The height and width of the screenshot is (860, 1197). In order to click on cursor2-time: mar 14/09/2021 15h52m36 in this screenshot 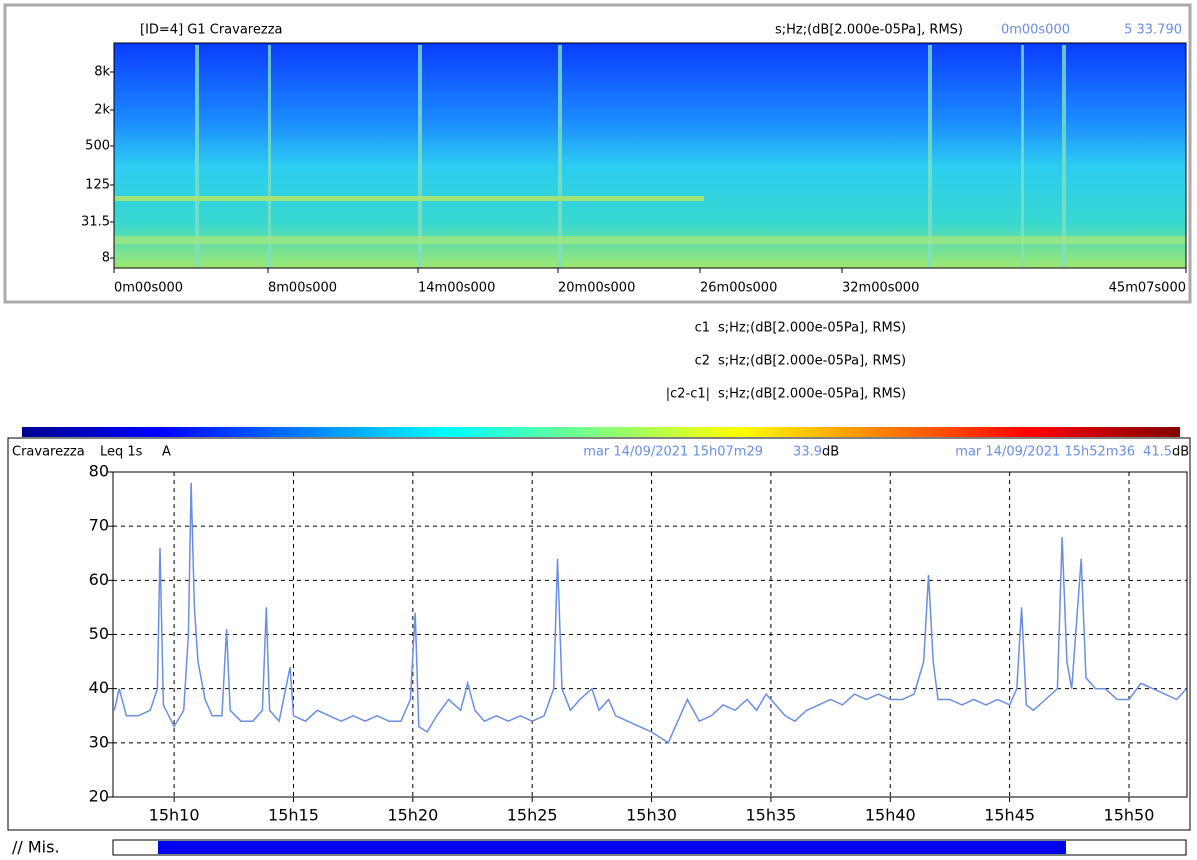, I will do `click(1045, 452)`.